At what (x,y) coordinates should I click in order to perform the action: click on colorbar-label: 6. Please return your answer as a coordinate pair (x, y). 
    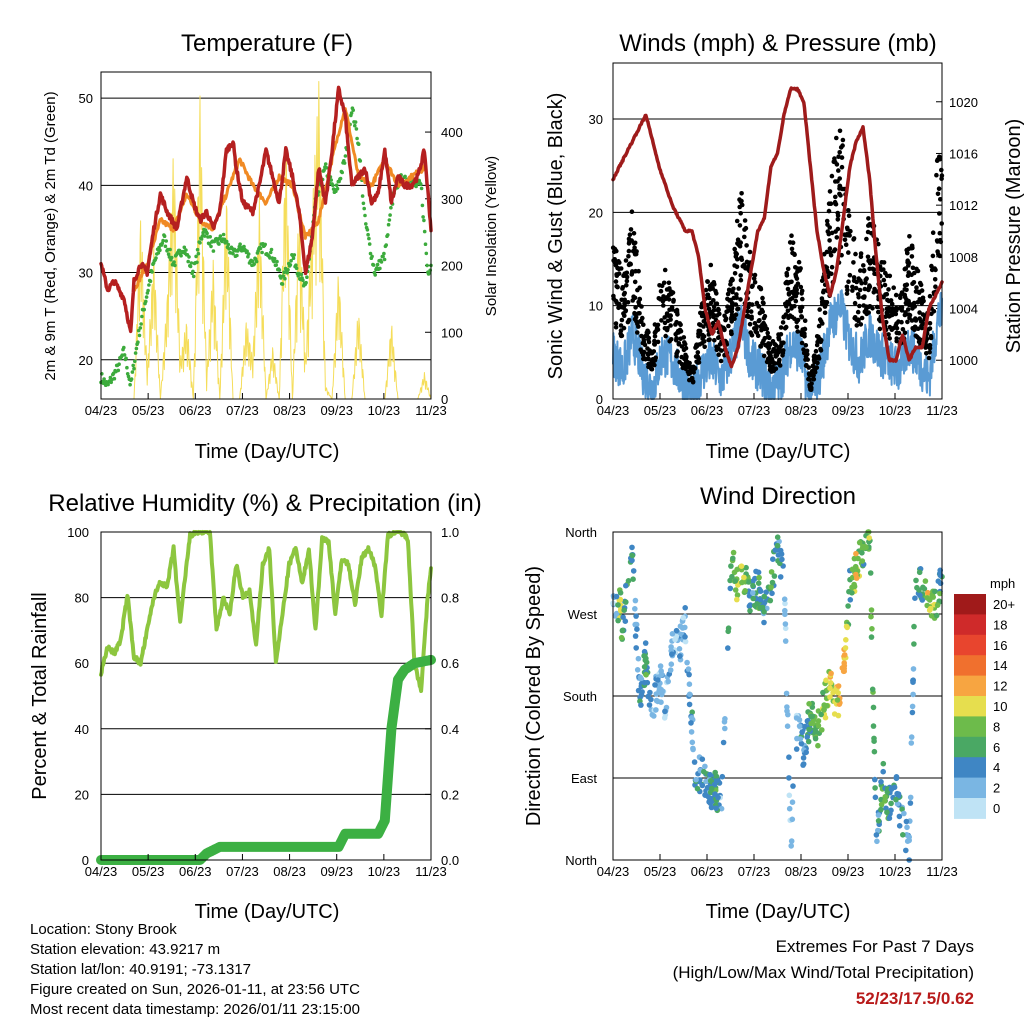
    Looking at the image, I should click on (996, 747).